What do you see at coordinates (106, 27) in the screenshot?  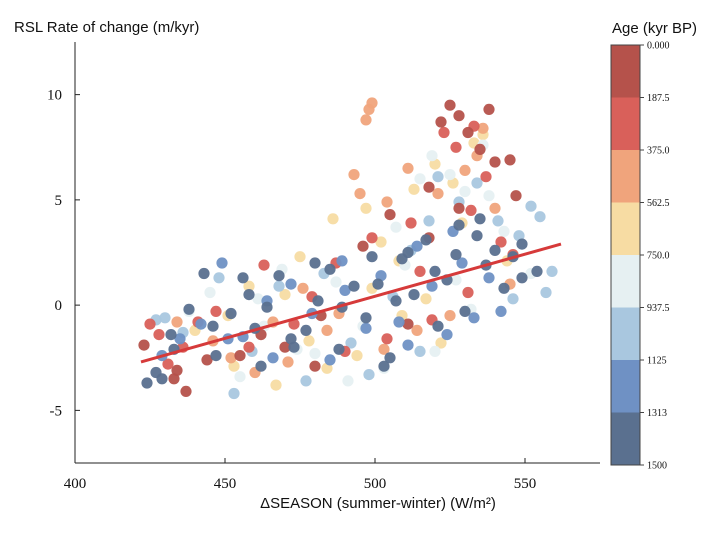 I see `y-axis-label: RSL Rate of change (m/kyr)` at bounding box center [106, 27].